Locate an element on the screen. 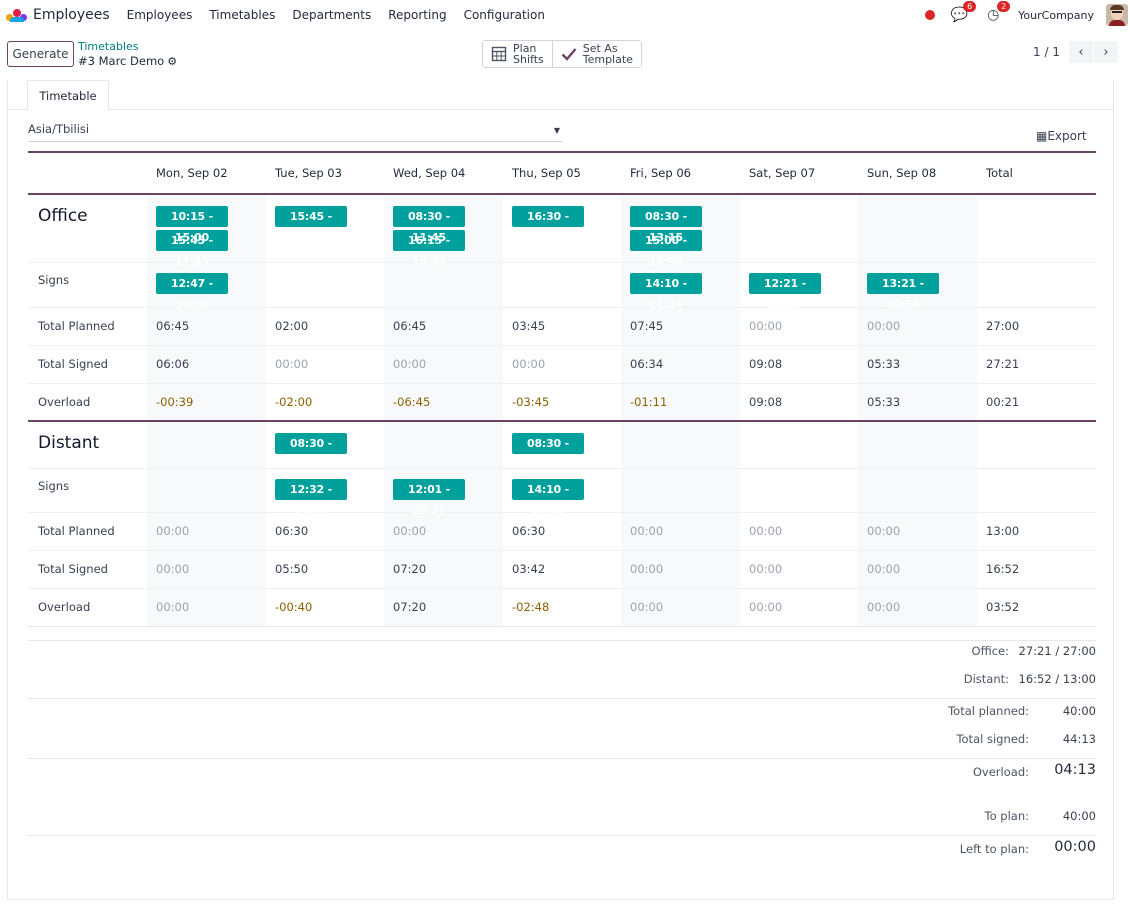 Image resolution: width=1130 pixels, height=906 pixels. header-day: Fri, Sep 06 is located at coordinates (680, 173).